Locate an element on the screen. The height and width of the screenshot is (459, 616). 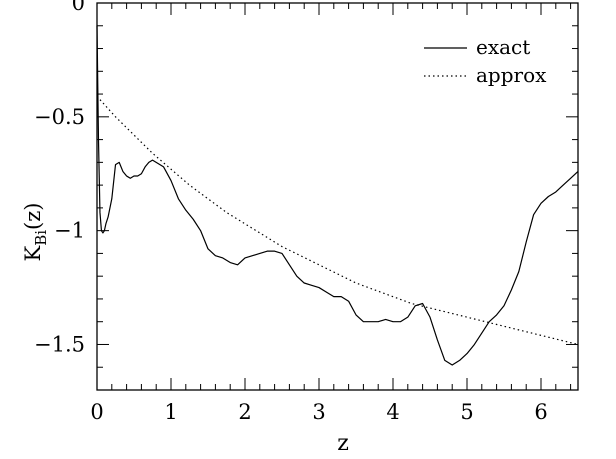
legend-approx-label: approx is located at coordinates (511, 75).